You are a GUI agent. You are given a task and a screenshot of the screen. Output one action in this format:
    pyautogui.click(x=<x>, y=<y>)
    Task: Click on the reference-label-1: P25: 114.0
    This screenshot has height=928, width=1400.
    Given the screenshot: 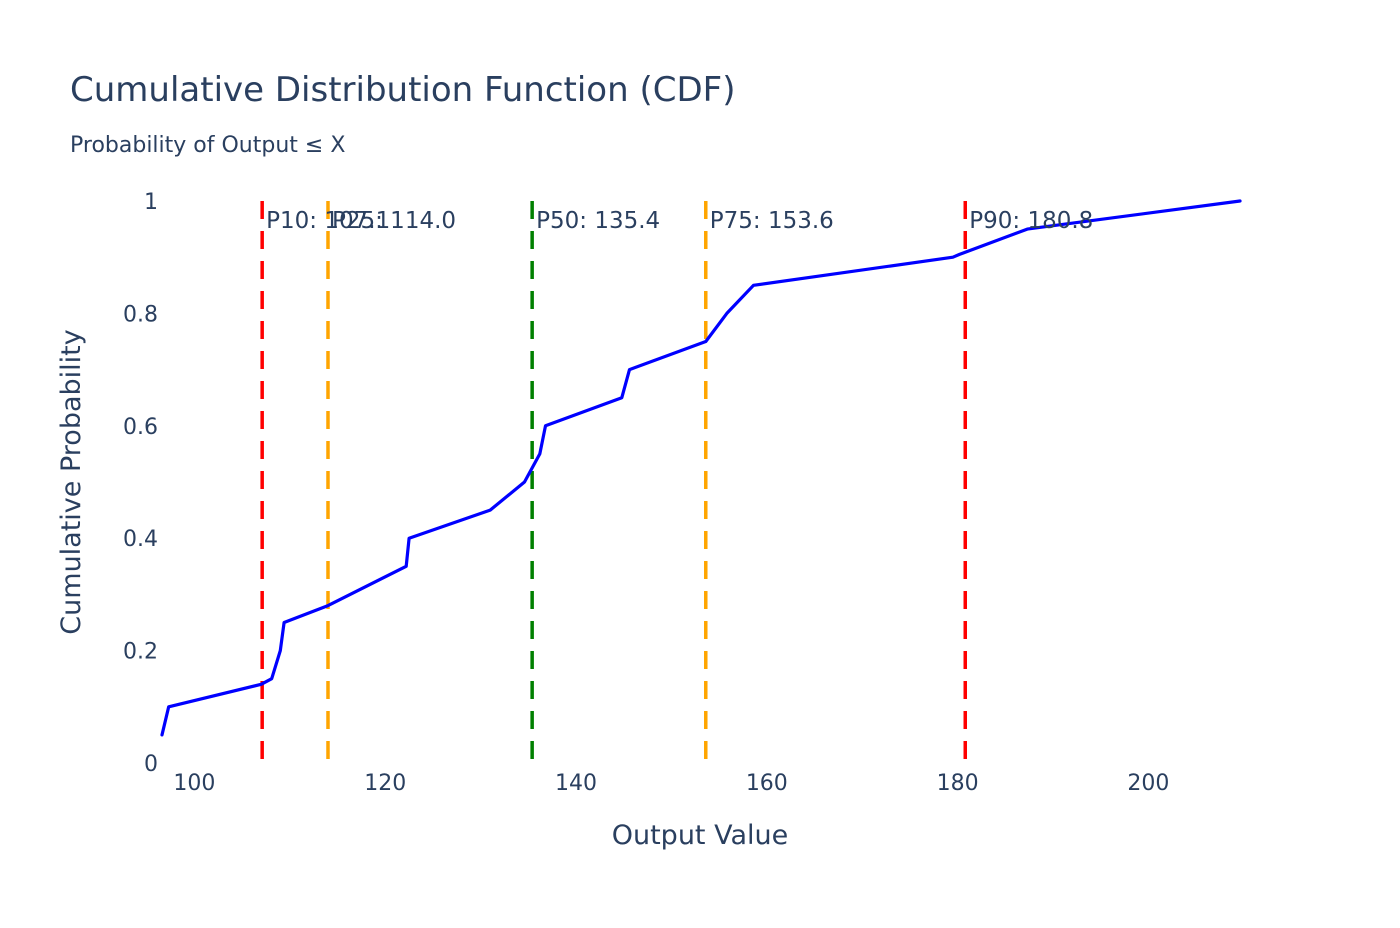 What is the action you would take?
    pyautogui.click(x=394, y=221)
    